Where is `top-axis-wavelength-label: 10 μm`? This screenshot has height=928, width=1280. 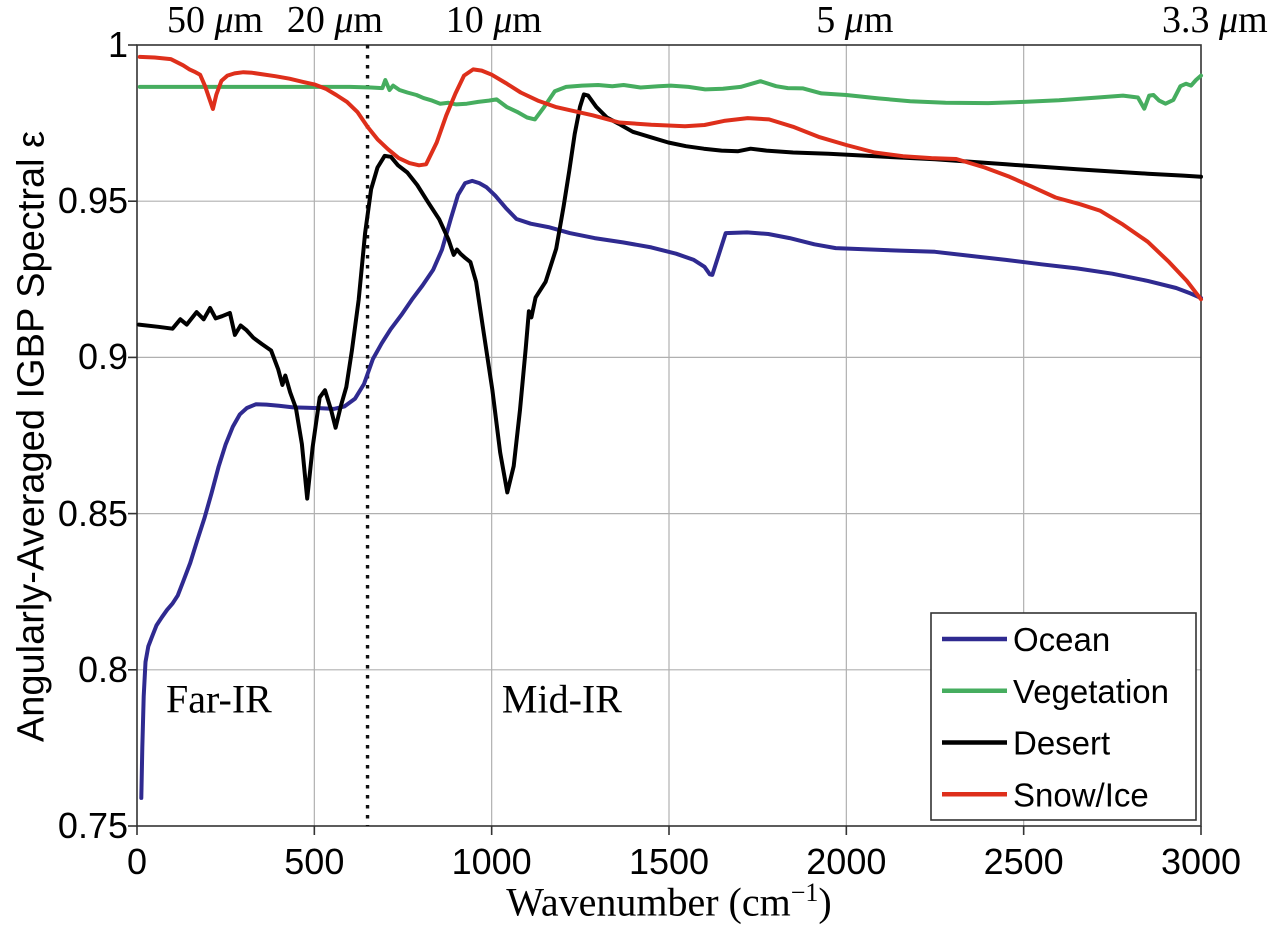 top-axis-wavelength-label: 10 μm is located at coordinates (493, 20).